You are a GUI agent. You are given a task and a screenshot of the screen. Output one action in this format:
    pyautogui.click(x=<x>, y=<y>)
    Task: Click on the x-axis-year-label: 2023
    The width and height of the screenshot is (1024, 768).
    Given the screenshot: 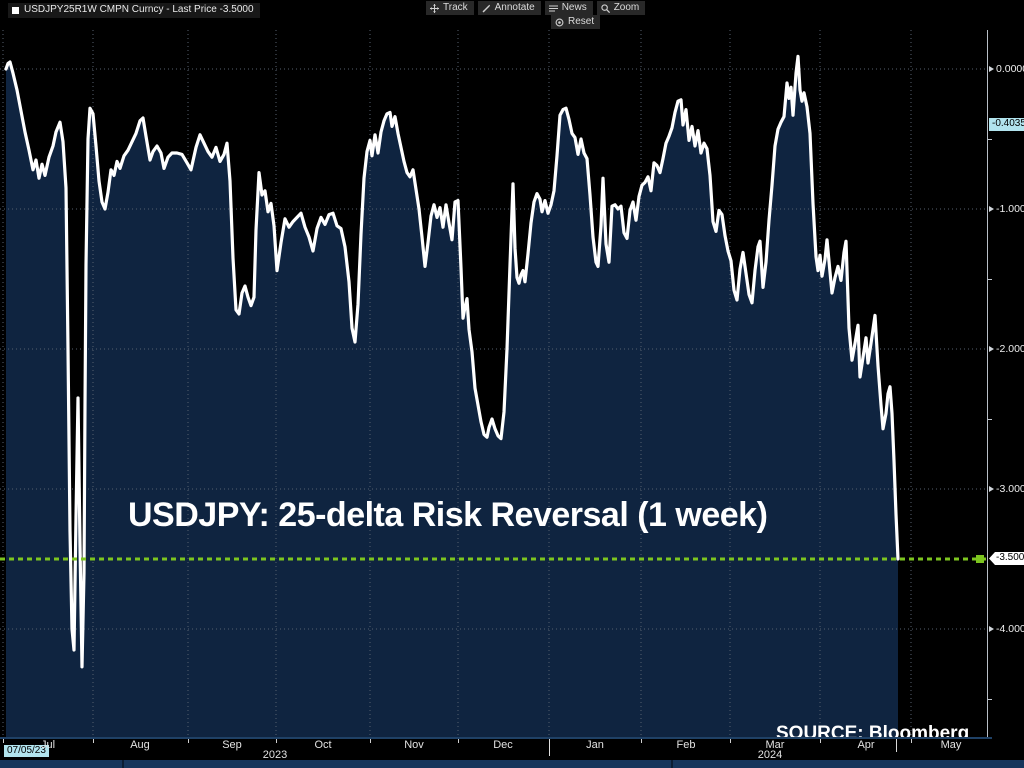 What is the action you would take?
    pyautogui.click(x=275, y=755)
    